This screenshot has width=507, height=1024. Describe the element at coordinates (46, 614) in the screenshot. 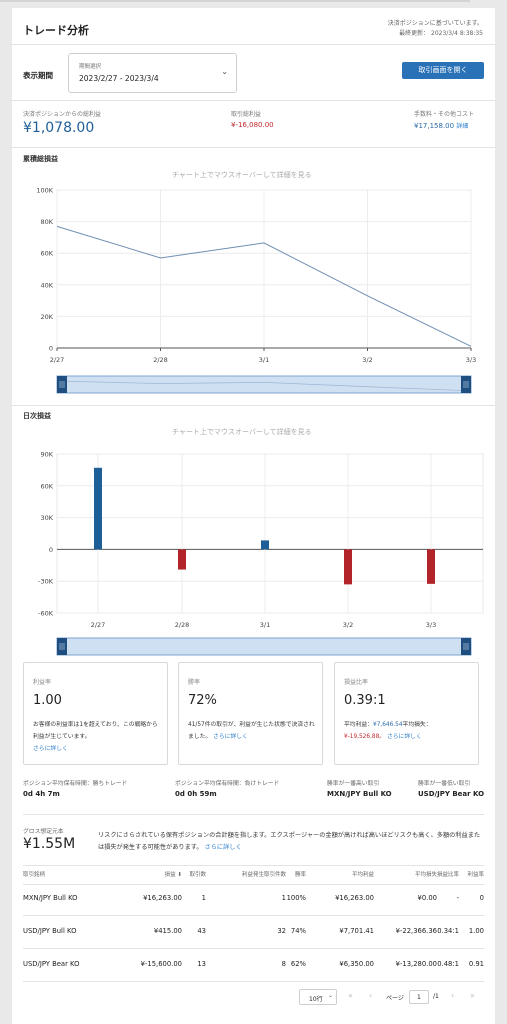

I see `y-tick-label: -60K` at that location.